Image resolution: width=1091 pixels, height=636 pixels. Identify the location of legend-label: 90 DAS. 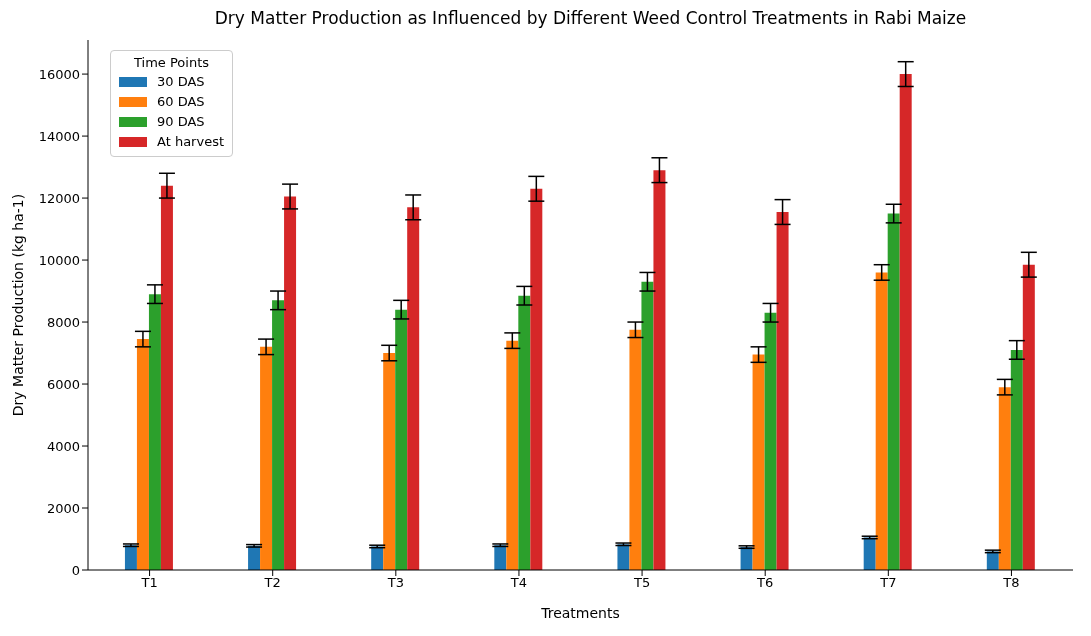
(181, 122).